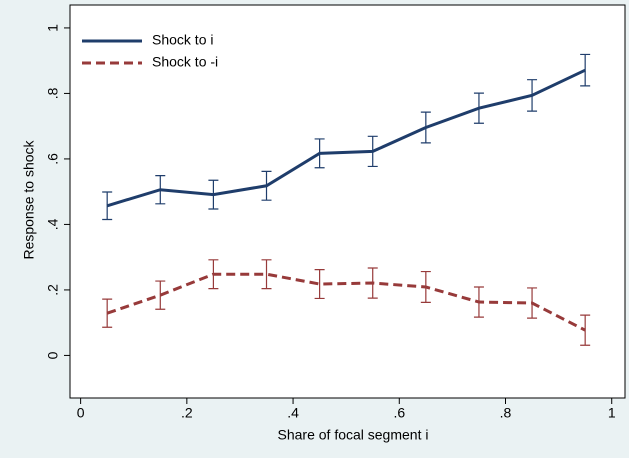 The width and height of the screenshot is (629, 458). What do you see at coordinates (53, 28) in the screenshot?
I see `y-tick-label: 1` at bounding box center [53, 28].